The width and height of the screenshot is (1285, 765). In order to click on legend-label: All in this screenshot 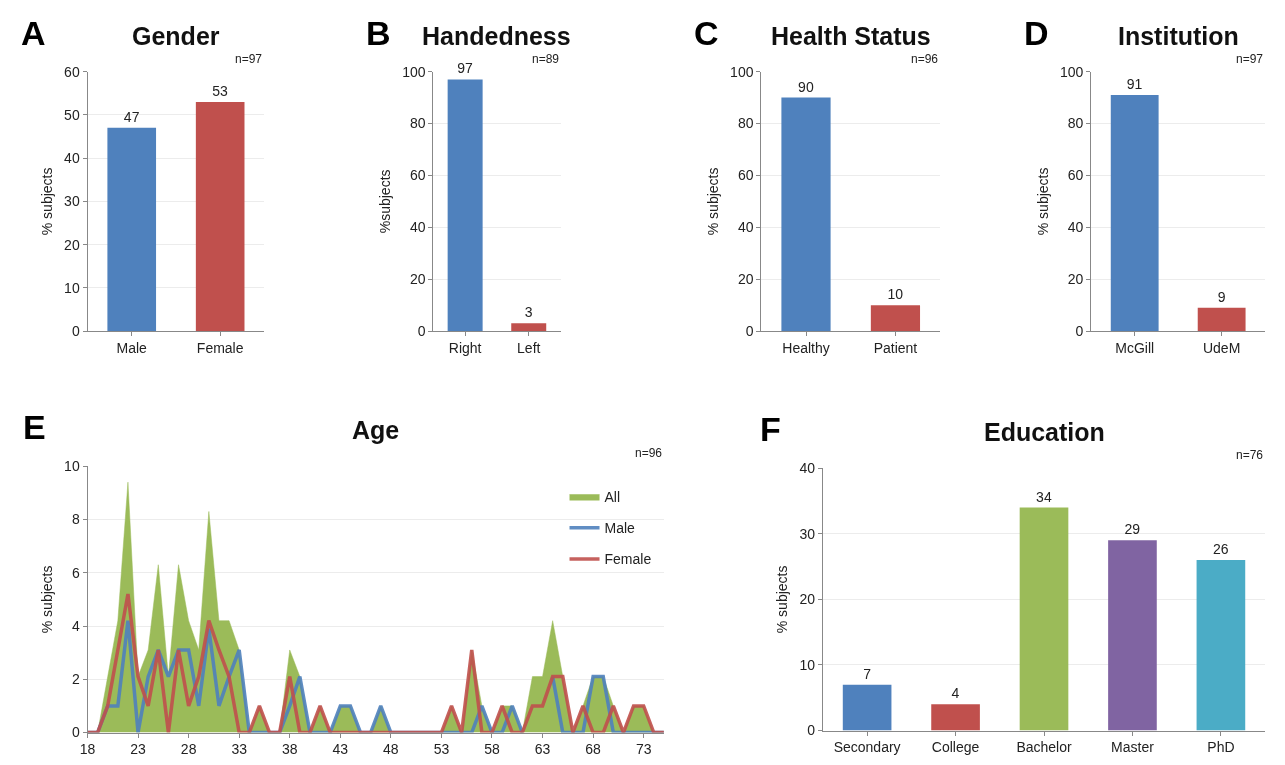, I will do `click(612, 496)`.